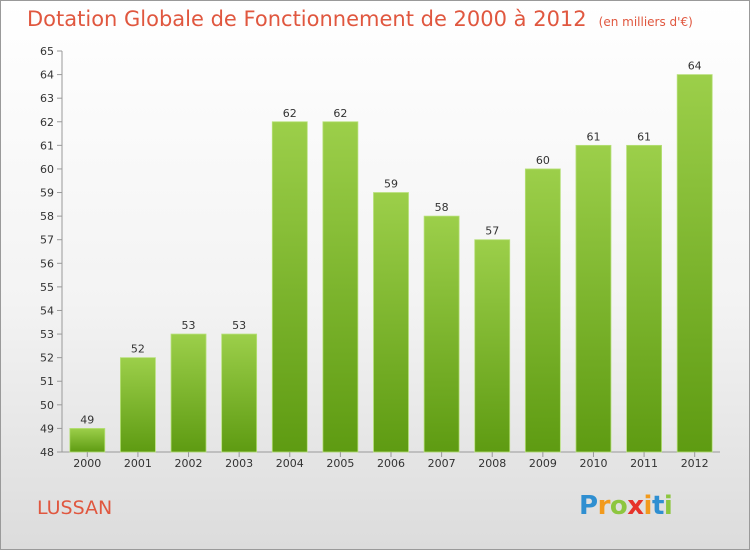 This screenshot has height=550, width=750. Describe the element at coordinates (391, 463) in the screenshot. I see `x-tick-label: 2006` at that location.